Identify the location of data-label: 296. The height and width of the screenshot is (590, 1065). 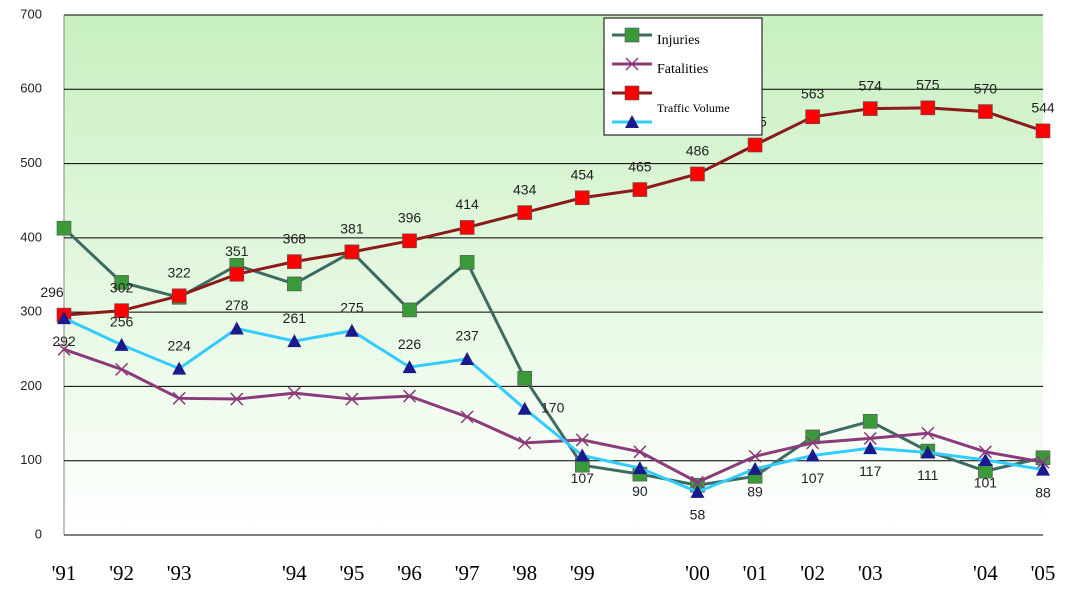
(52, 292).